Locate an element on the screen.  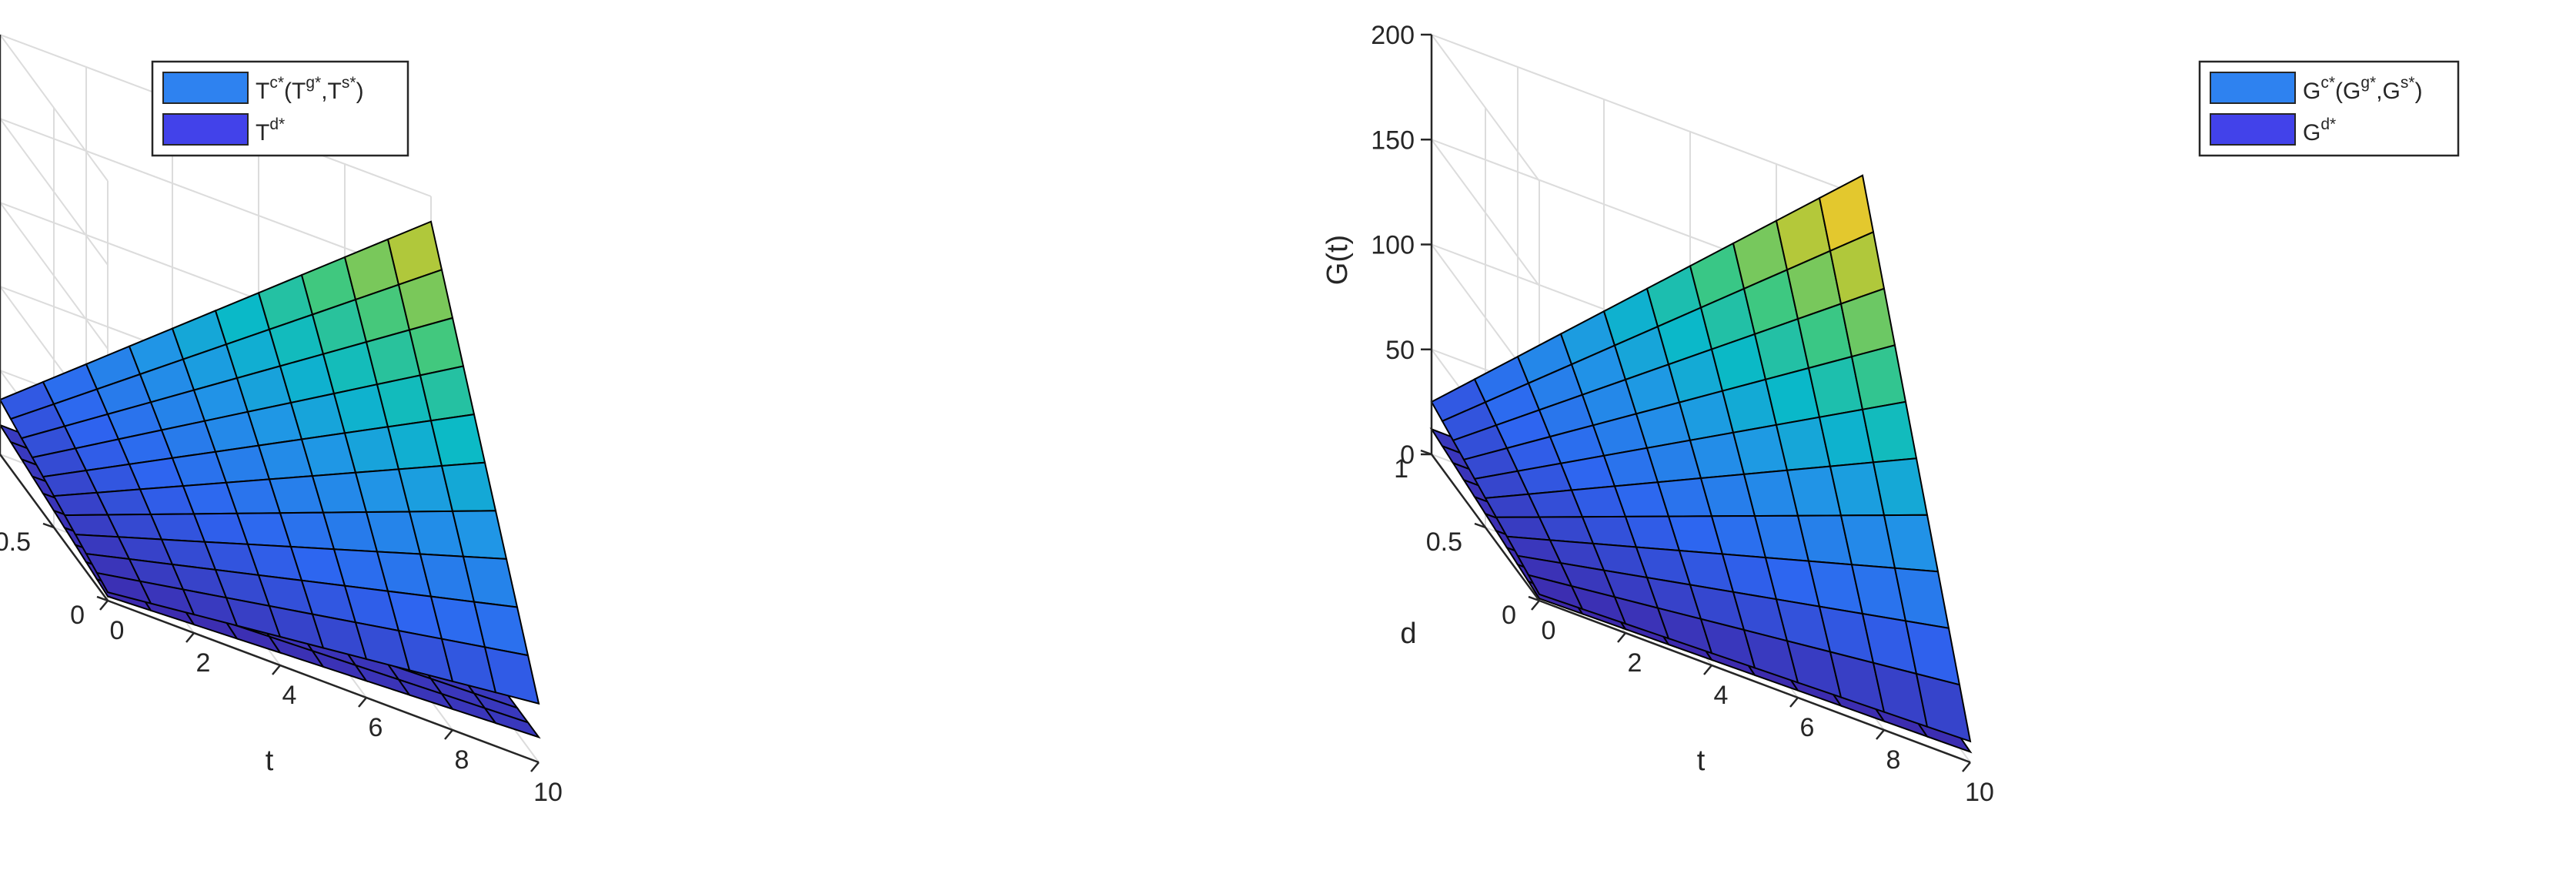
legend-entry-label: Tc*(Tg*,Ts*) is located at coordinates (310, 89).